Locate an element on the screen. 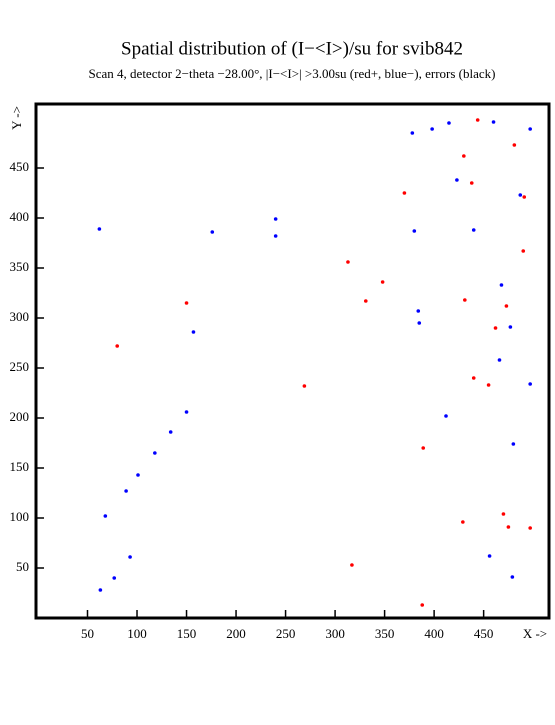 The image size is (555, 725). y-tick-label: 350 is located at coordinates (20, 266).